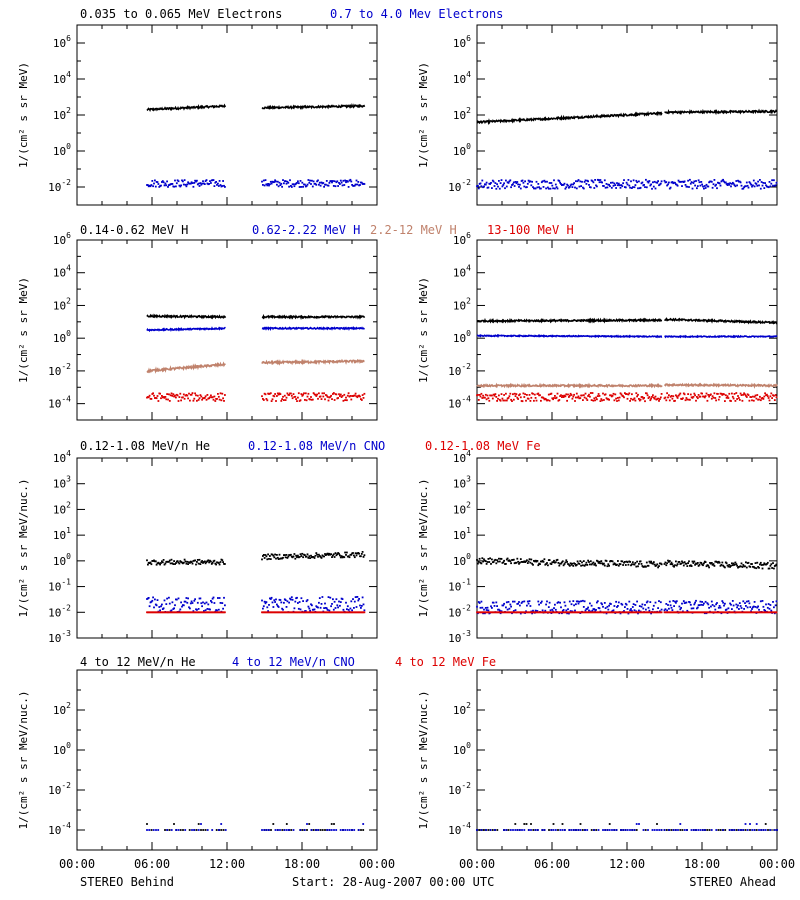 Image resolution: width=800 pixels, height=900 pixels. Describe the element at coordinates (627, 184) in the screenshot. I see `series` at that location.